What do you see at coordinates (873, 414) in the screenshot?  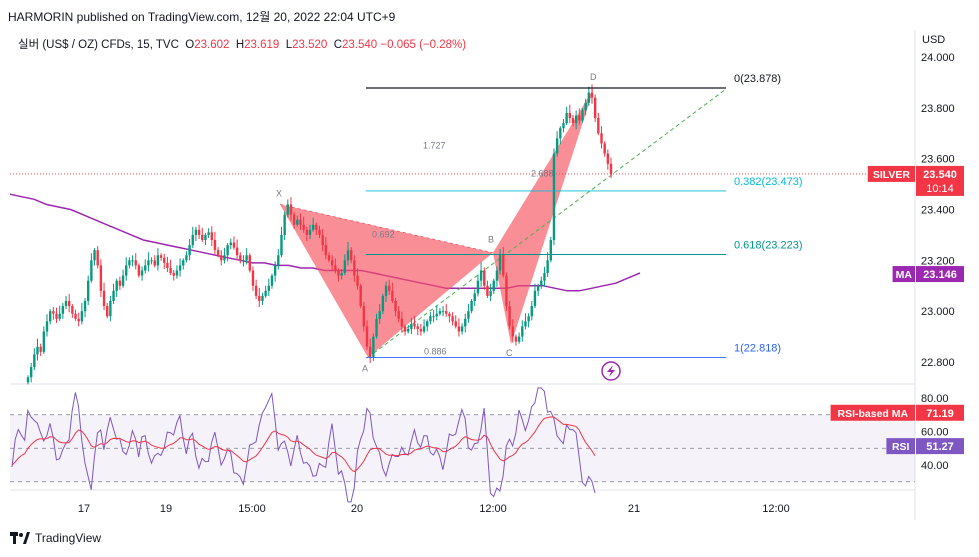 I see `rsi-ma-label-name: RSI-based MA` at bounding box center [873, 414].